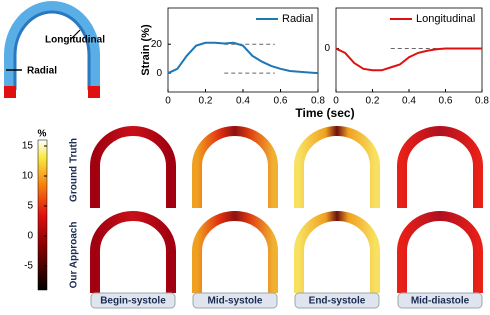 Image resolution: width=490 pixels, height=315 pixels. I want to click on column-label: End-systole, so click(337, 301).